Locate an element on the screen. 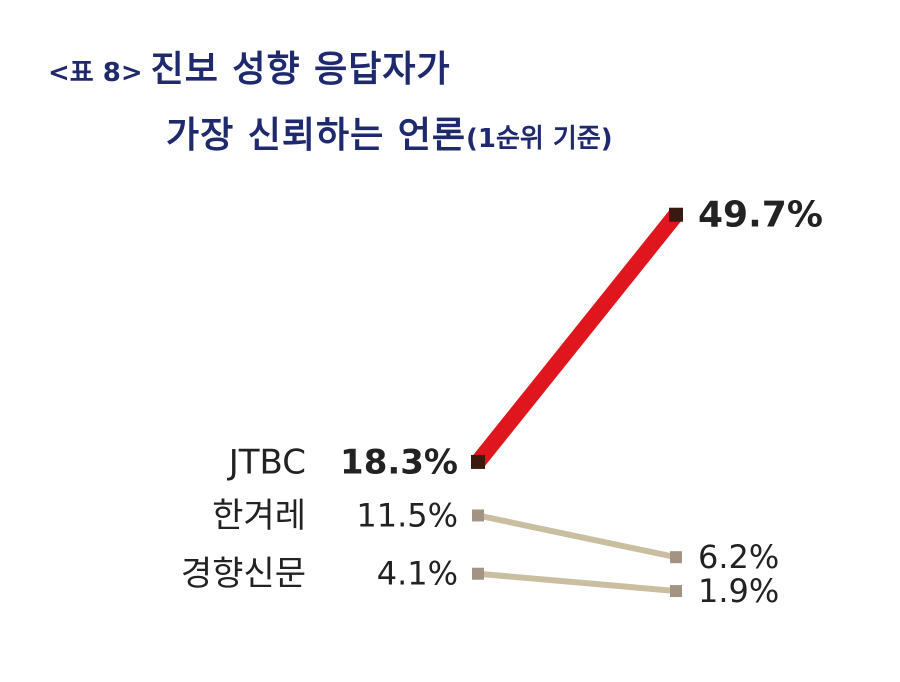 The height and width of the screenshot is (682, 900). series-2-value-start: 11.5% is located at coordinates (407, 515).